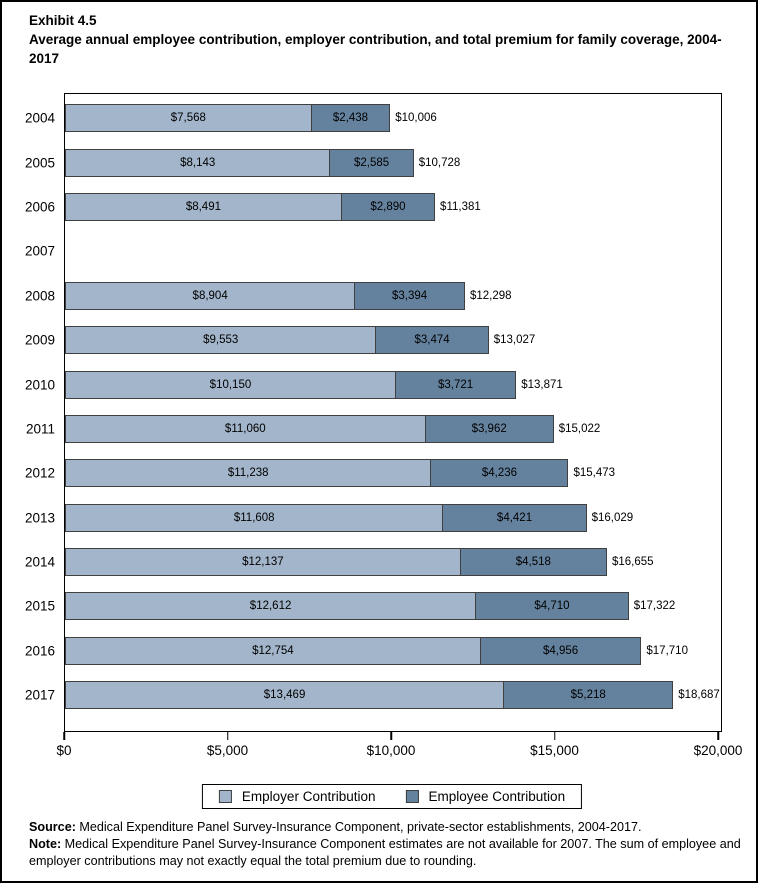  I want to click on employee-value-label: $4,710, so click(552, 606).